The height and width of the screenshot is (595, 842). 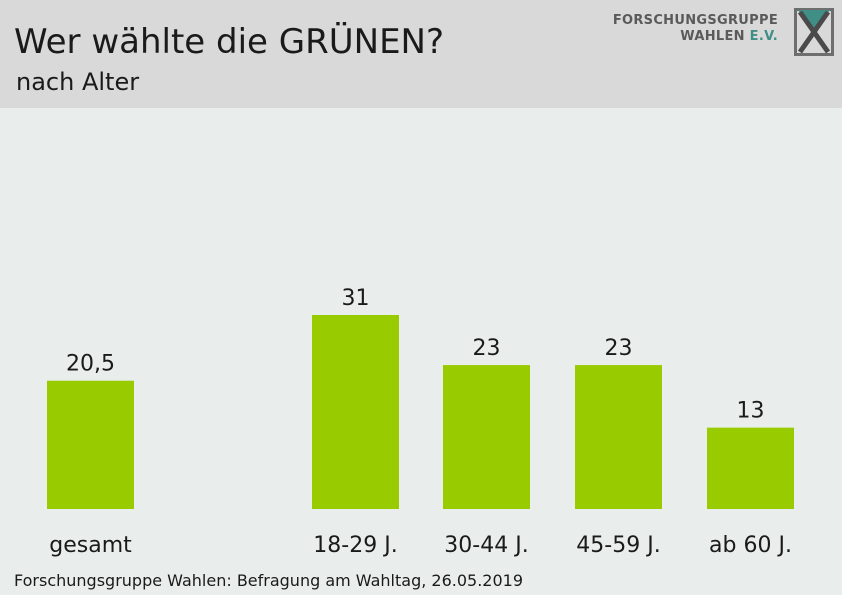 I want to click on logo-line-2-accent: E.V., so click(x=763, y=36).